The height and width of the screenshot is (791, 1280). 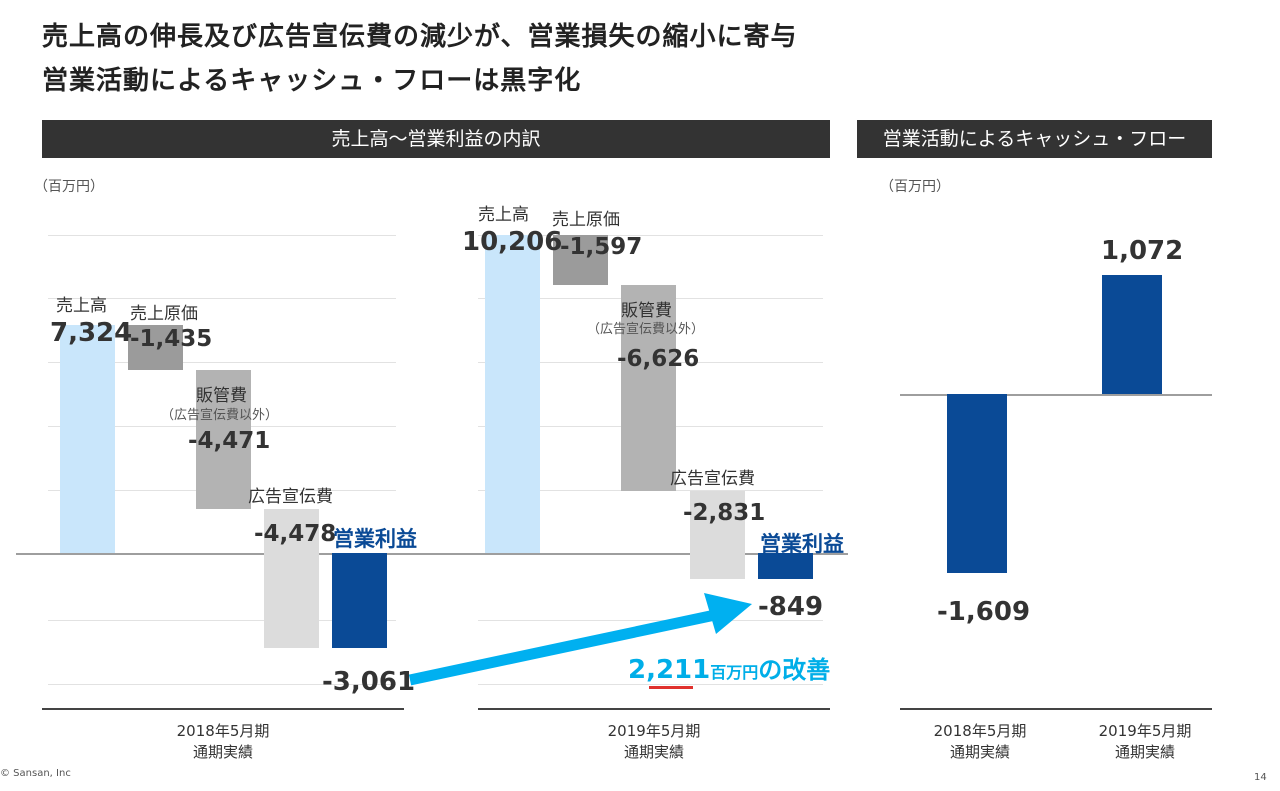 I want to click on label-2018-sales: 売上高, so click(x=81, y=306).